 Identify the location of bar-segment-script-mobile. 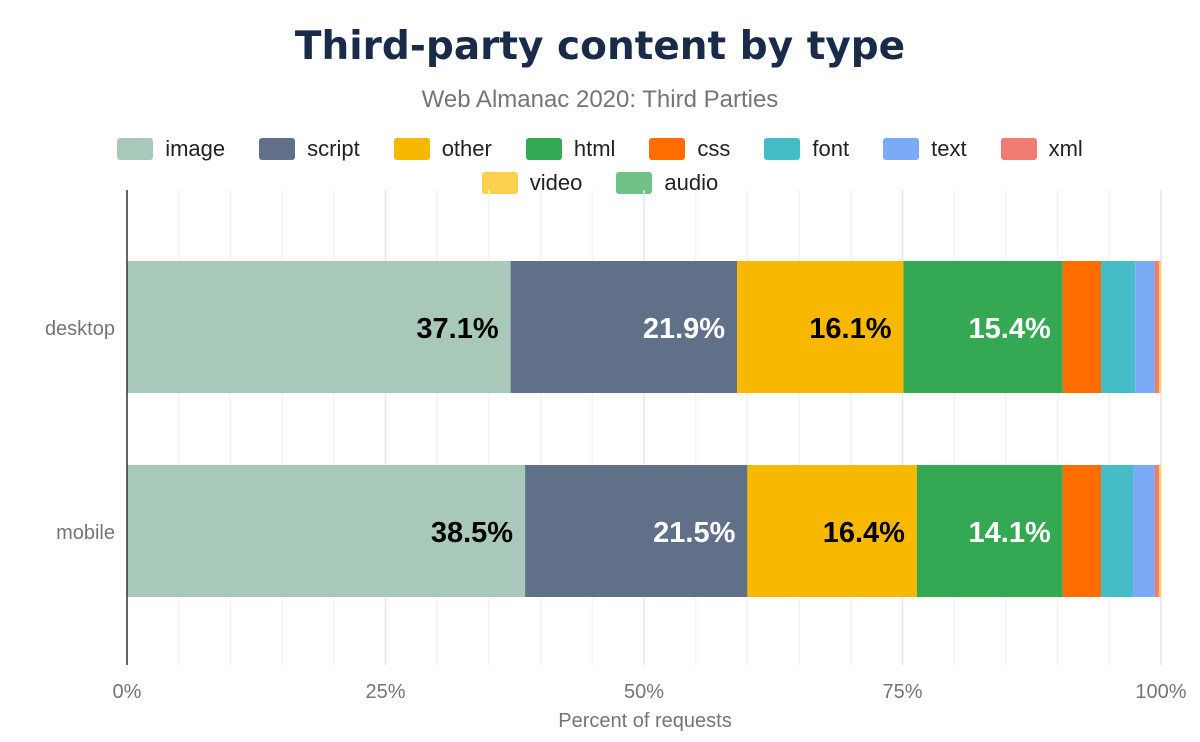
(636, 531).